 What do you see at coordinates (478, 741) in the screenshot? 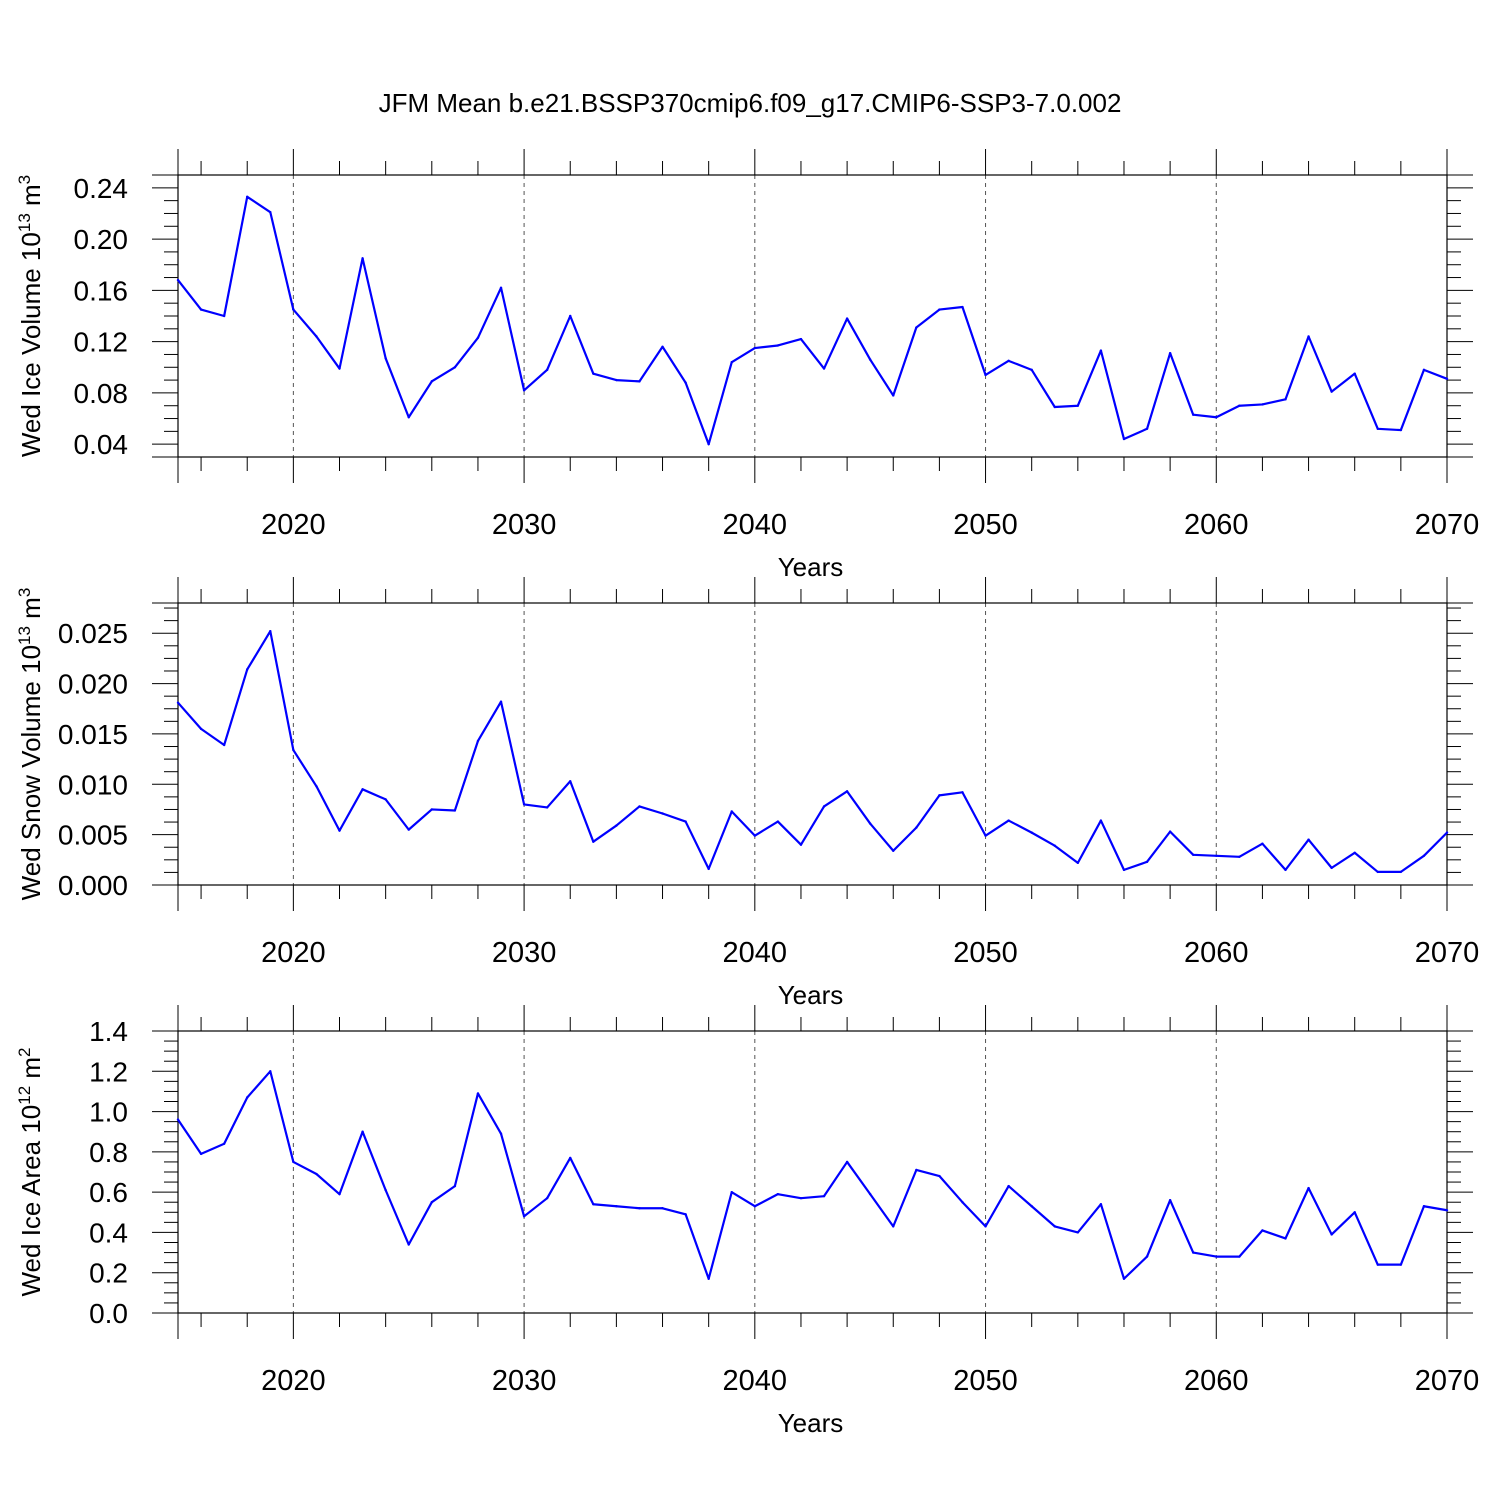
I see `data-point-2028` at bounding box center [478, 741].